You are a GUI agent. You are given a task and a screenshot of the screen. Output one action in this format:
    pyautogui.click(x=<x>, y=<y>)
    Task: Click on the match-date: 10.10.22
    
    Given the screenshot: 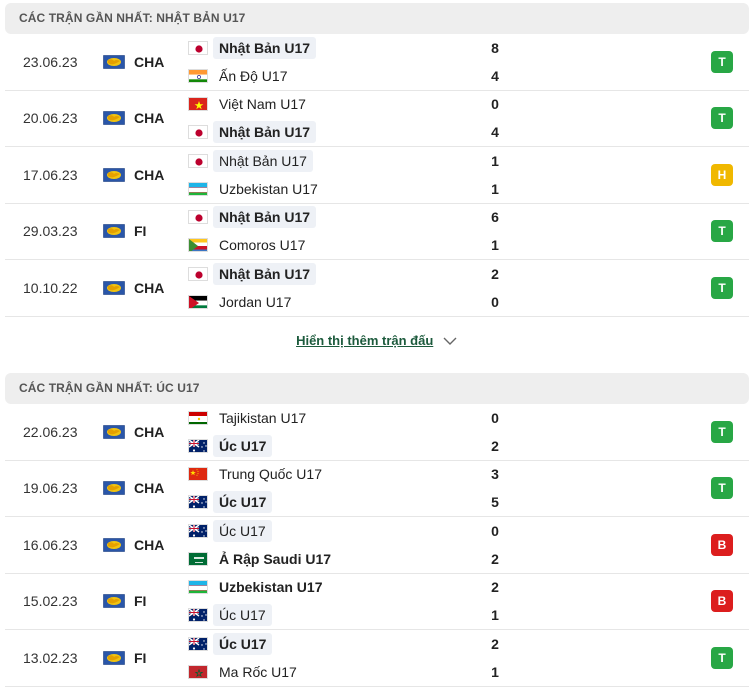 What is the action you would take?
    pyautogui.click(x=50, y=287)
    